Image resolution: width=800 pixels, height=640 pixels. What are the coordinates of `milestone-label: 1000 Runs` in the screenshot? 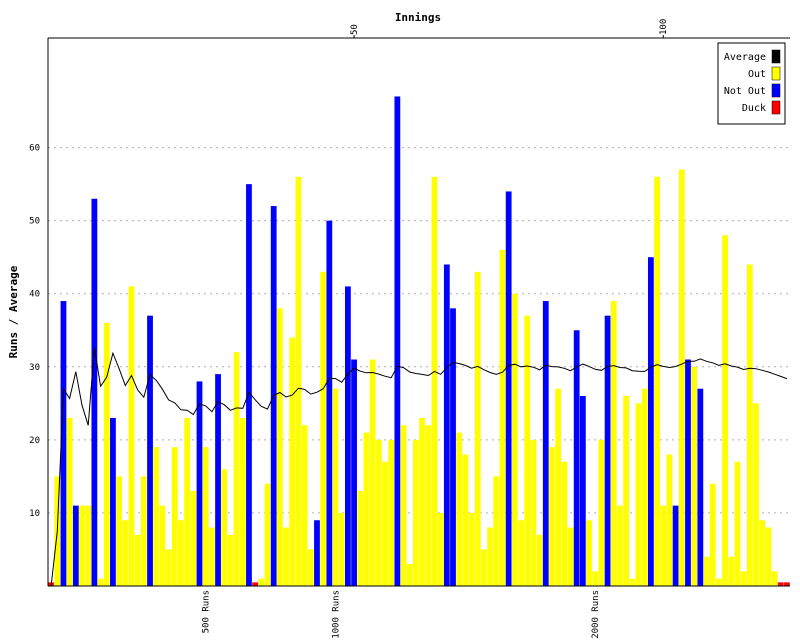 It's located at (337, 614).